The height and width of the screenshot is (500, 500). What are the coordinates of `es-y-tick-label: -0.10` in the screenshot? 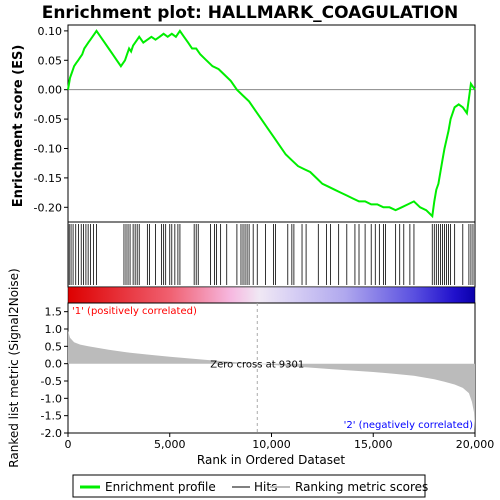 It's located at (48, 148).